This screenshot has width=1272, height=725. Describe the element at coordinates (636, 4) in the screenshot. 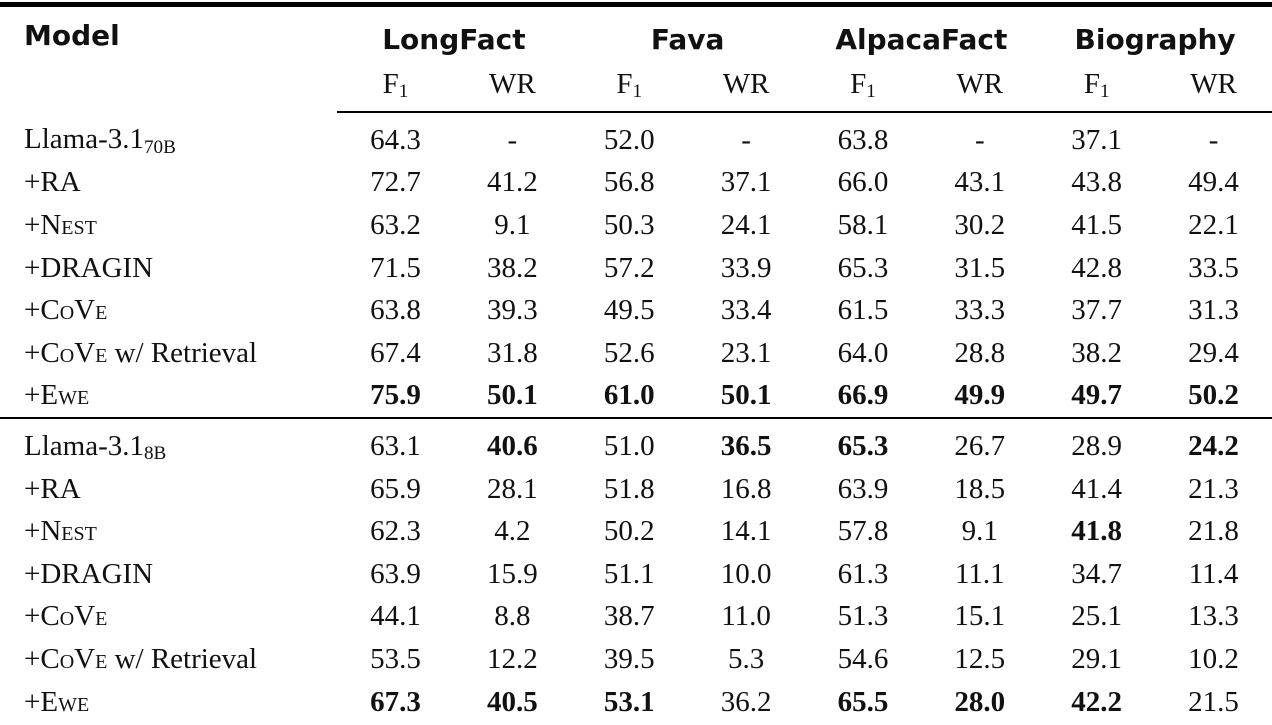

I see `table-top-rule` at that location.